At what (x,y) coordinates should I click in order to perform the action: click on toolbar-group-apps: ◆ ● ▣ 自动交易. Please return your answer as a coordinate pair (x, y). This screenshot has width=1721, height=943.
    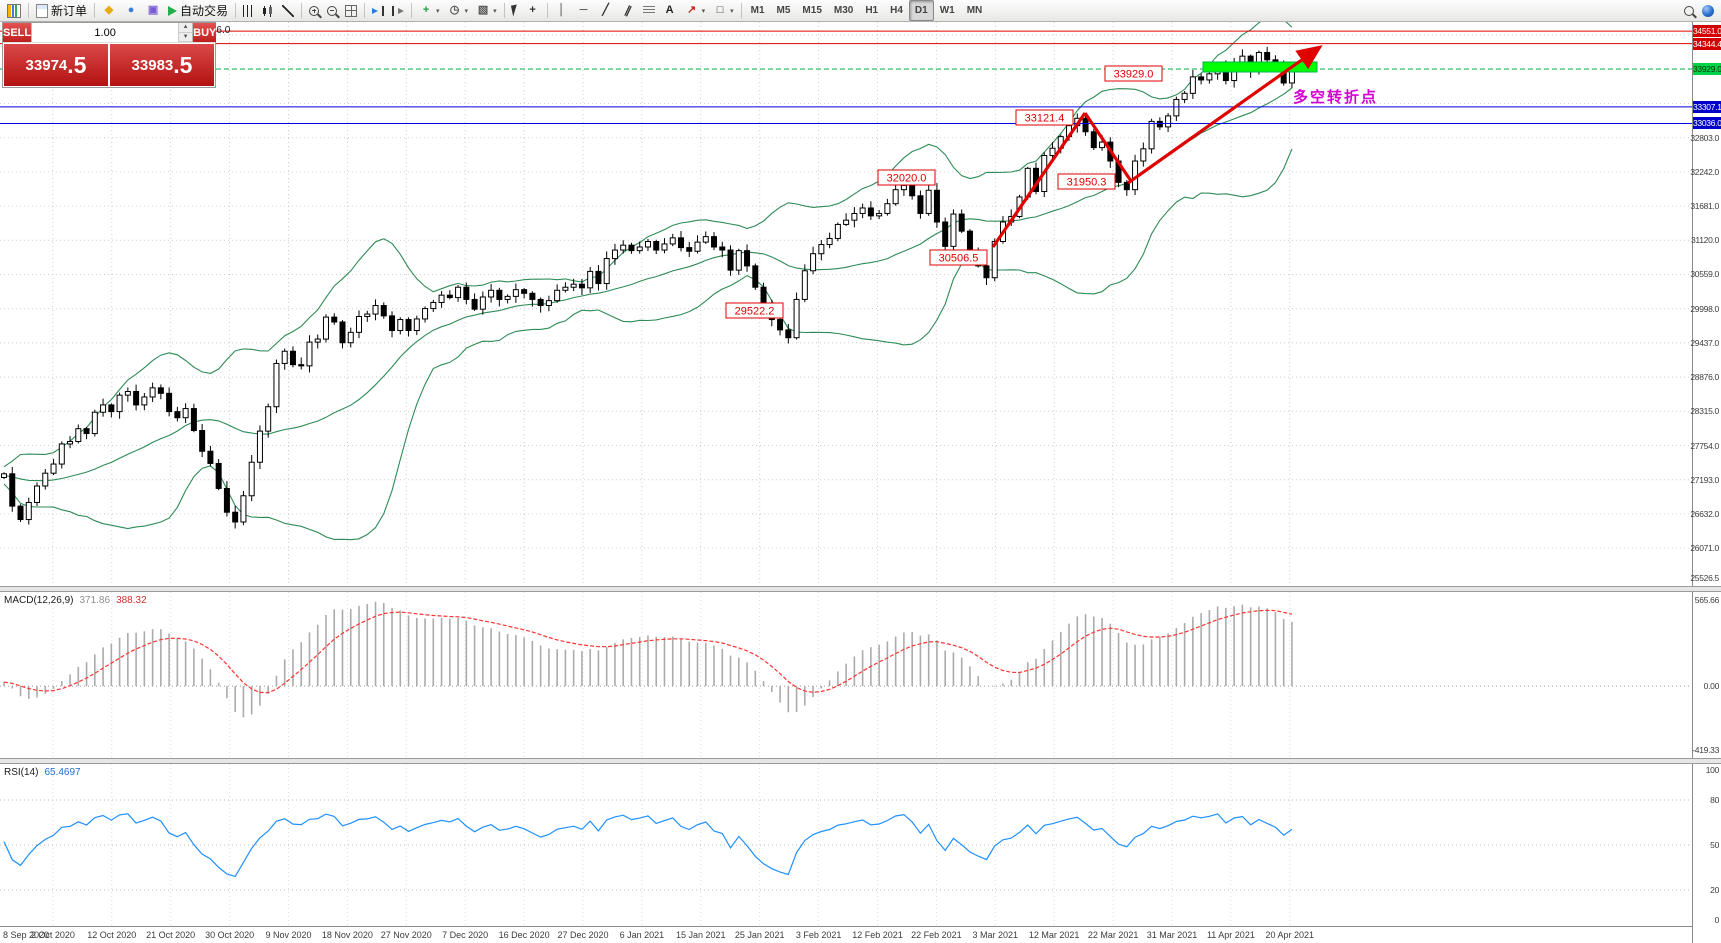
    Looking at the image, I should click on (165, 10).